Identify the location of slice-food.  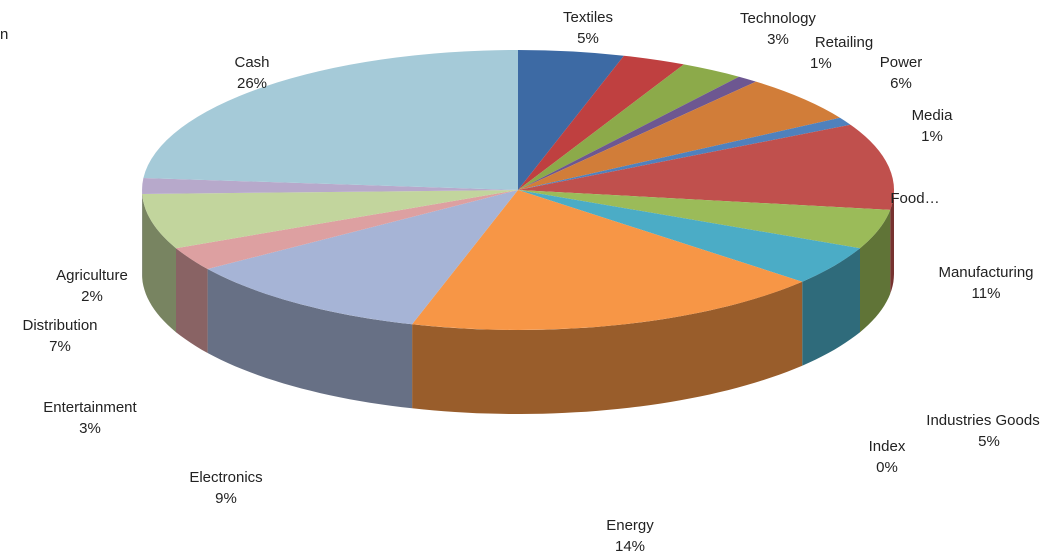
(706, 167).